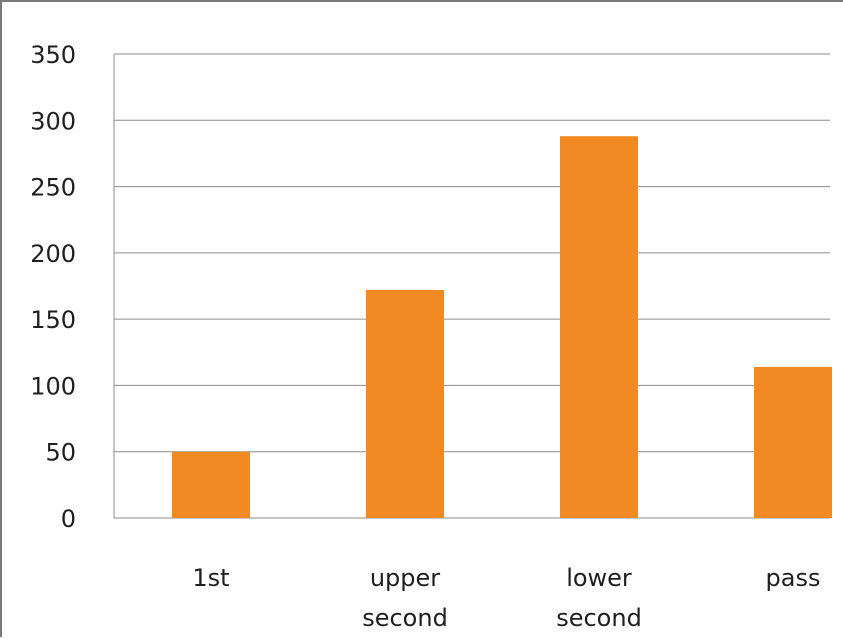 The width and height of the screenshot is (843, 639). I want to click on y-tick-label: 100, so click(53, 386).